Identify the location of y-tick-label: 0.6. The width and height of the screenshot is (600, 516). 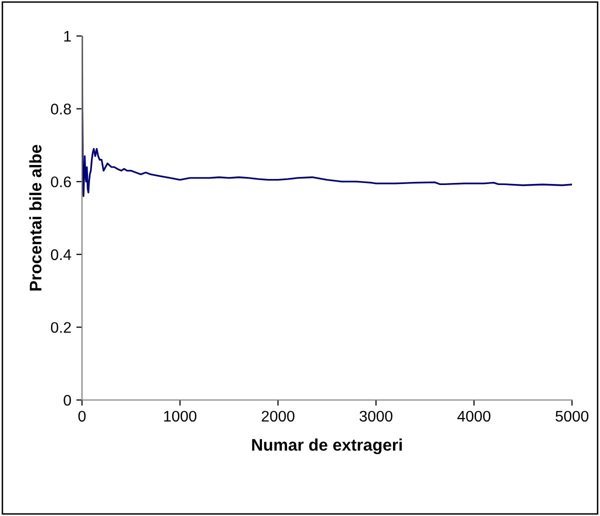
(60, 182).